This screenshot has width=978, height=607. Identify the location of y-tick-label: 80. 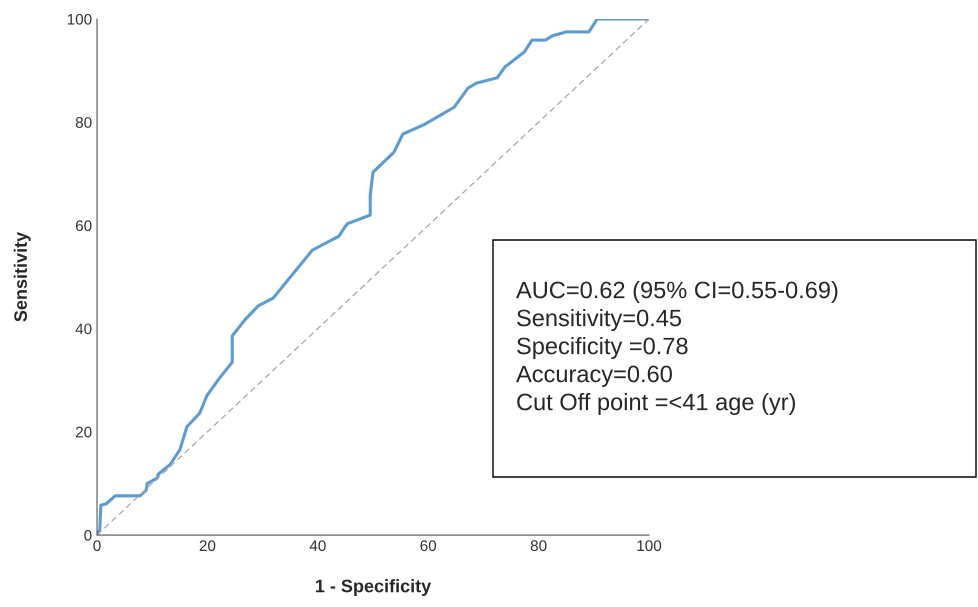
(84, 122).